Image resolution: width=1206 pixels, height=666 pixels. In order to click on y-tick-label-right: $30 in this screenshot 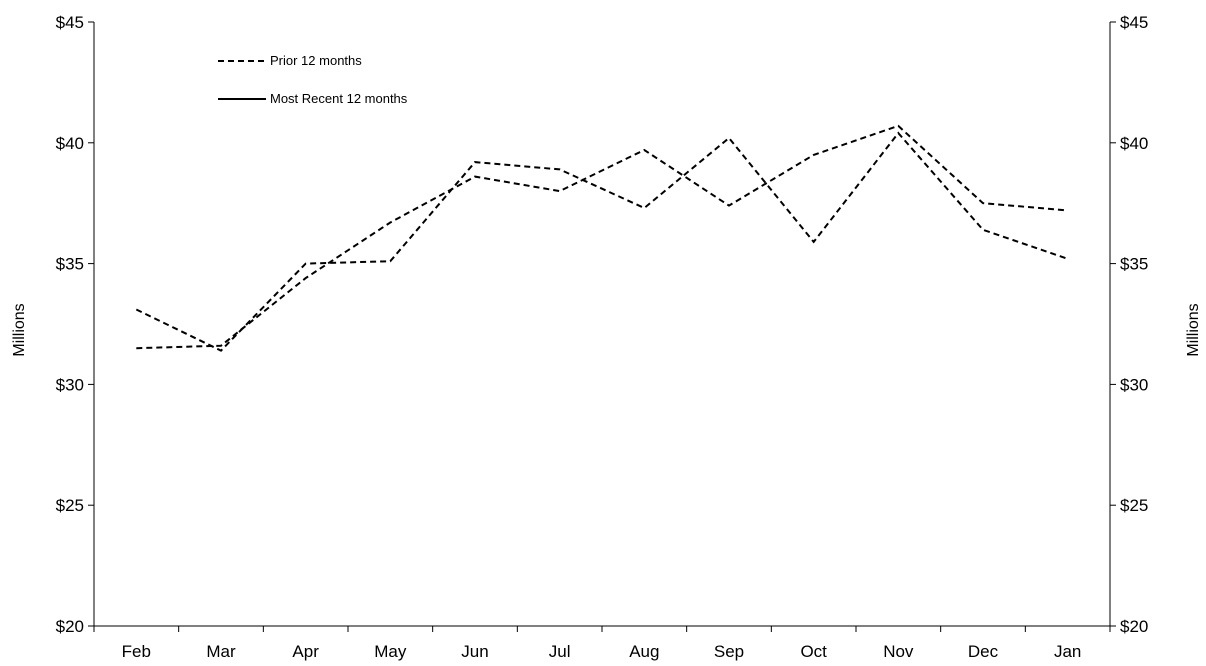, I will do `click(1134, 384)`.